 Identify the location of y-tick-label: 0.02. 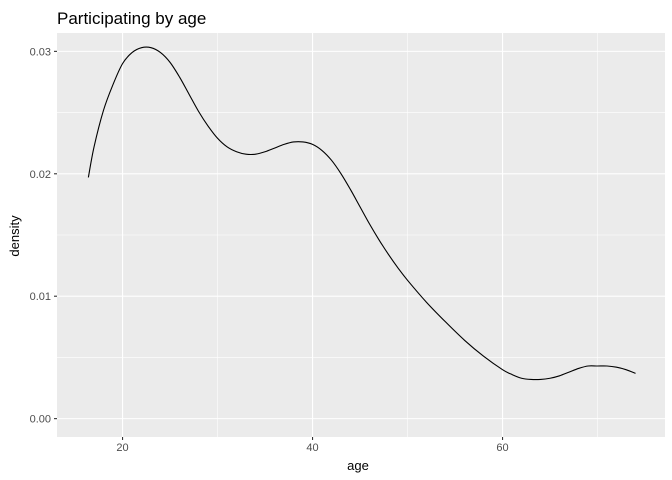
(40, 175).